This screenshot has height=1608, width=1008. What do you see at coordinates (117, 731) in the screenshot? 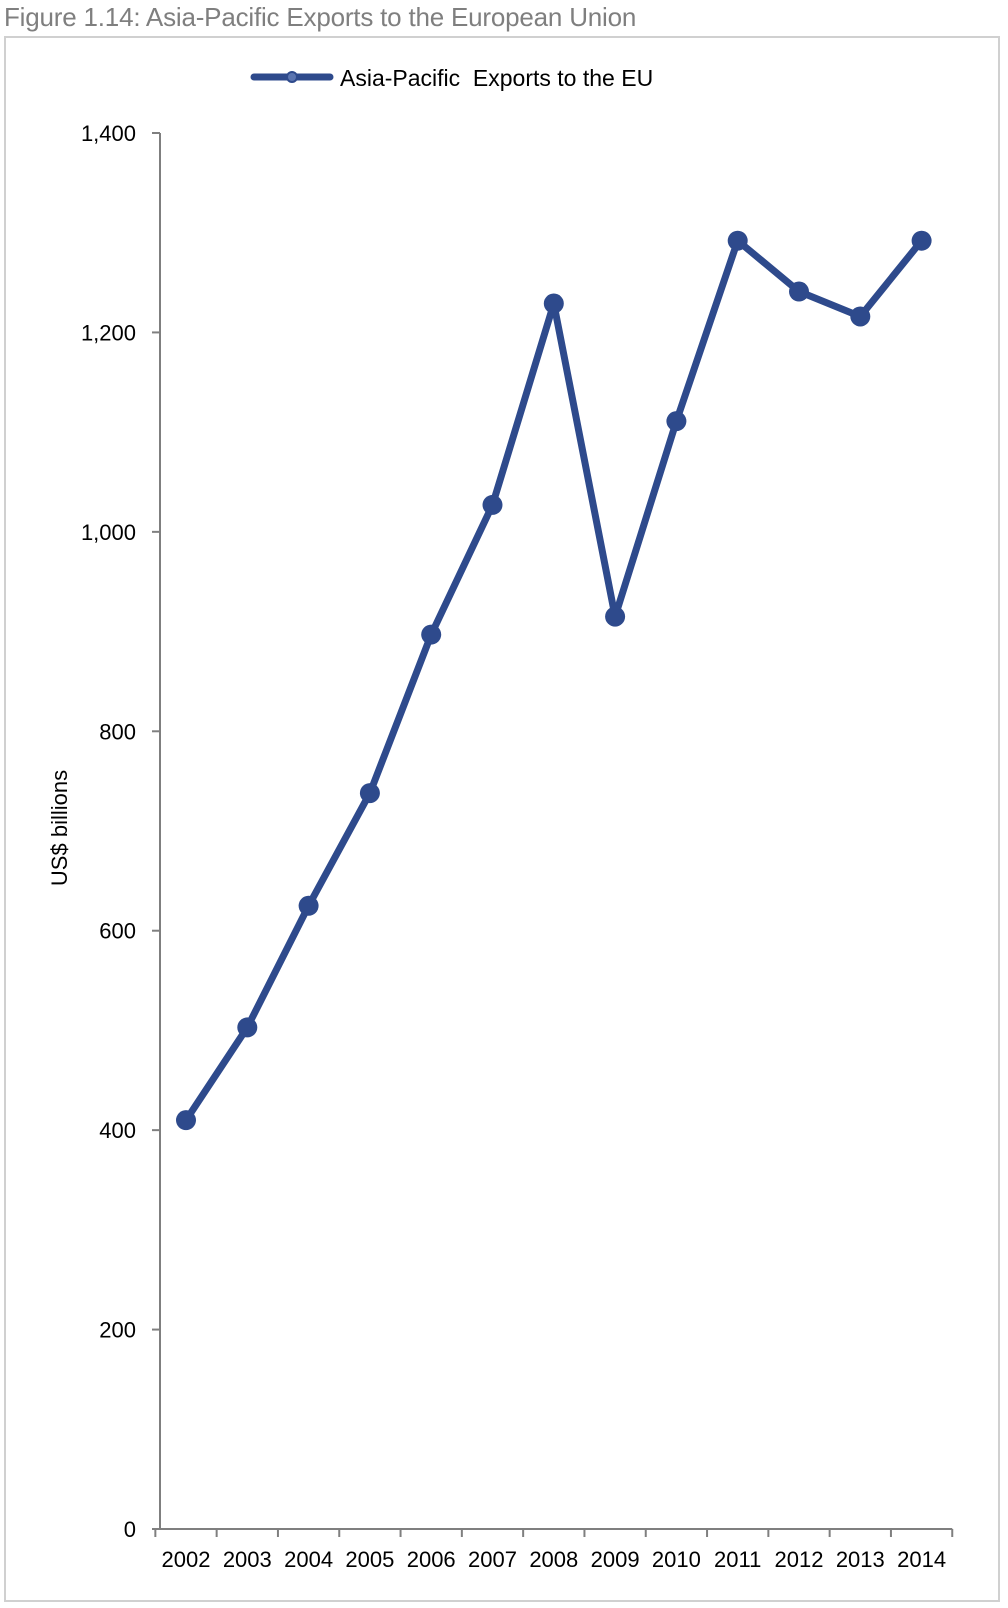
I see `y-tick-label: 800` at bounding box center [117, 731].